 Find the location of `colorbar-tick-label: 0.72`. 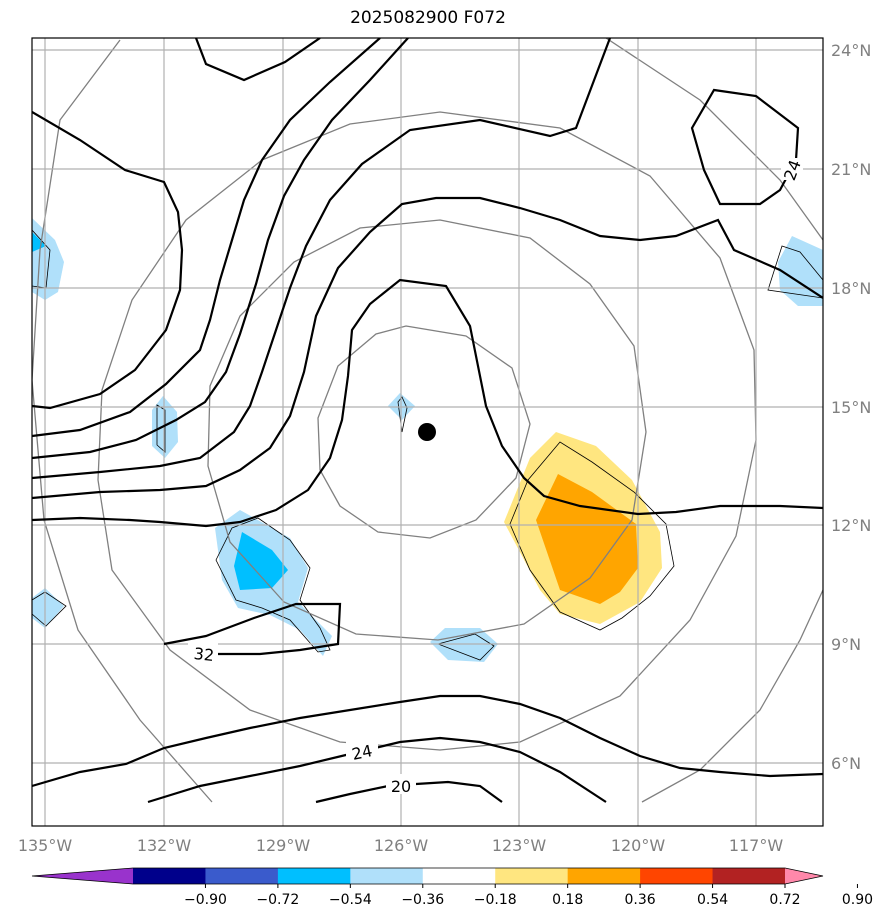

colorbar-tick-label: 0.72 is located at coordinates (784, 900).